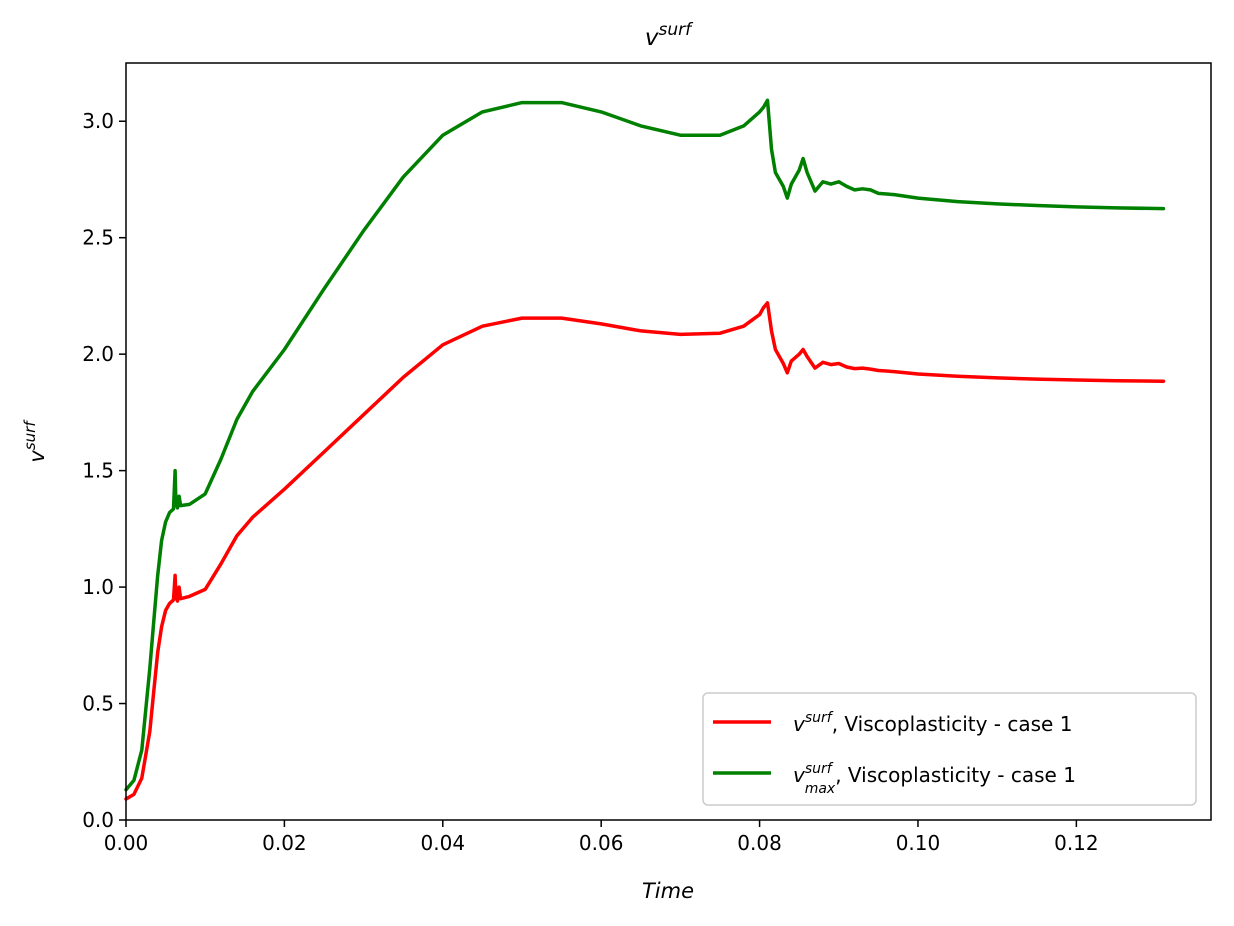  I want to click on legend-box, so click(949, 749).